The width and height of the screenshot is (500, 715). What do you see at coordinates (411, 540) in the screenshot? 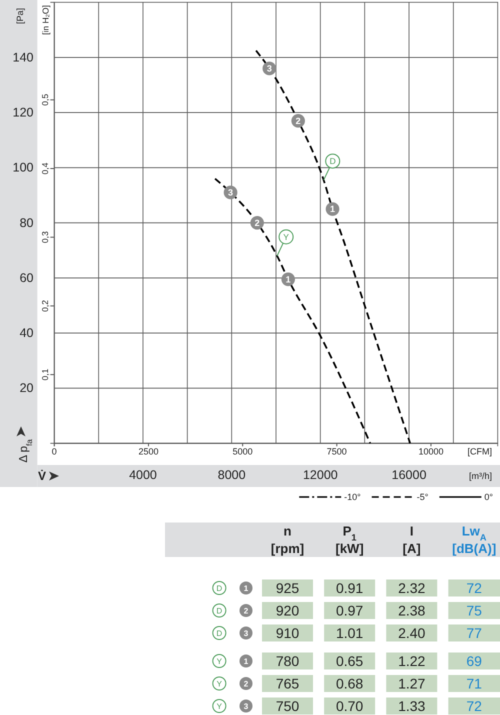
I see `x-tick-label: I [A]` at bounding box center [411, 540].